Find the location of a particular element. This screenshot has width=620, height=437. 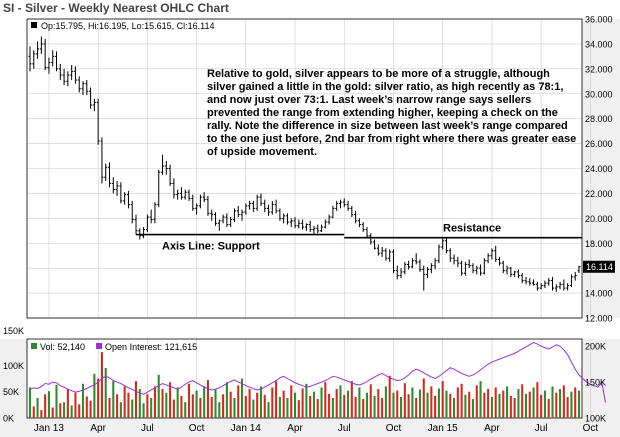

date-axis-background is located at coordinates (310, 427).